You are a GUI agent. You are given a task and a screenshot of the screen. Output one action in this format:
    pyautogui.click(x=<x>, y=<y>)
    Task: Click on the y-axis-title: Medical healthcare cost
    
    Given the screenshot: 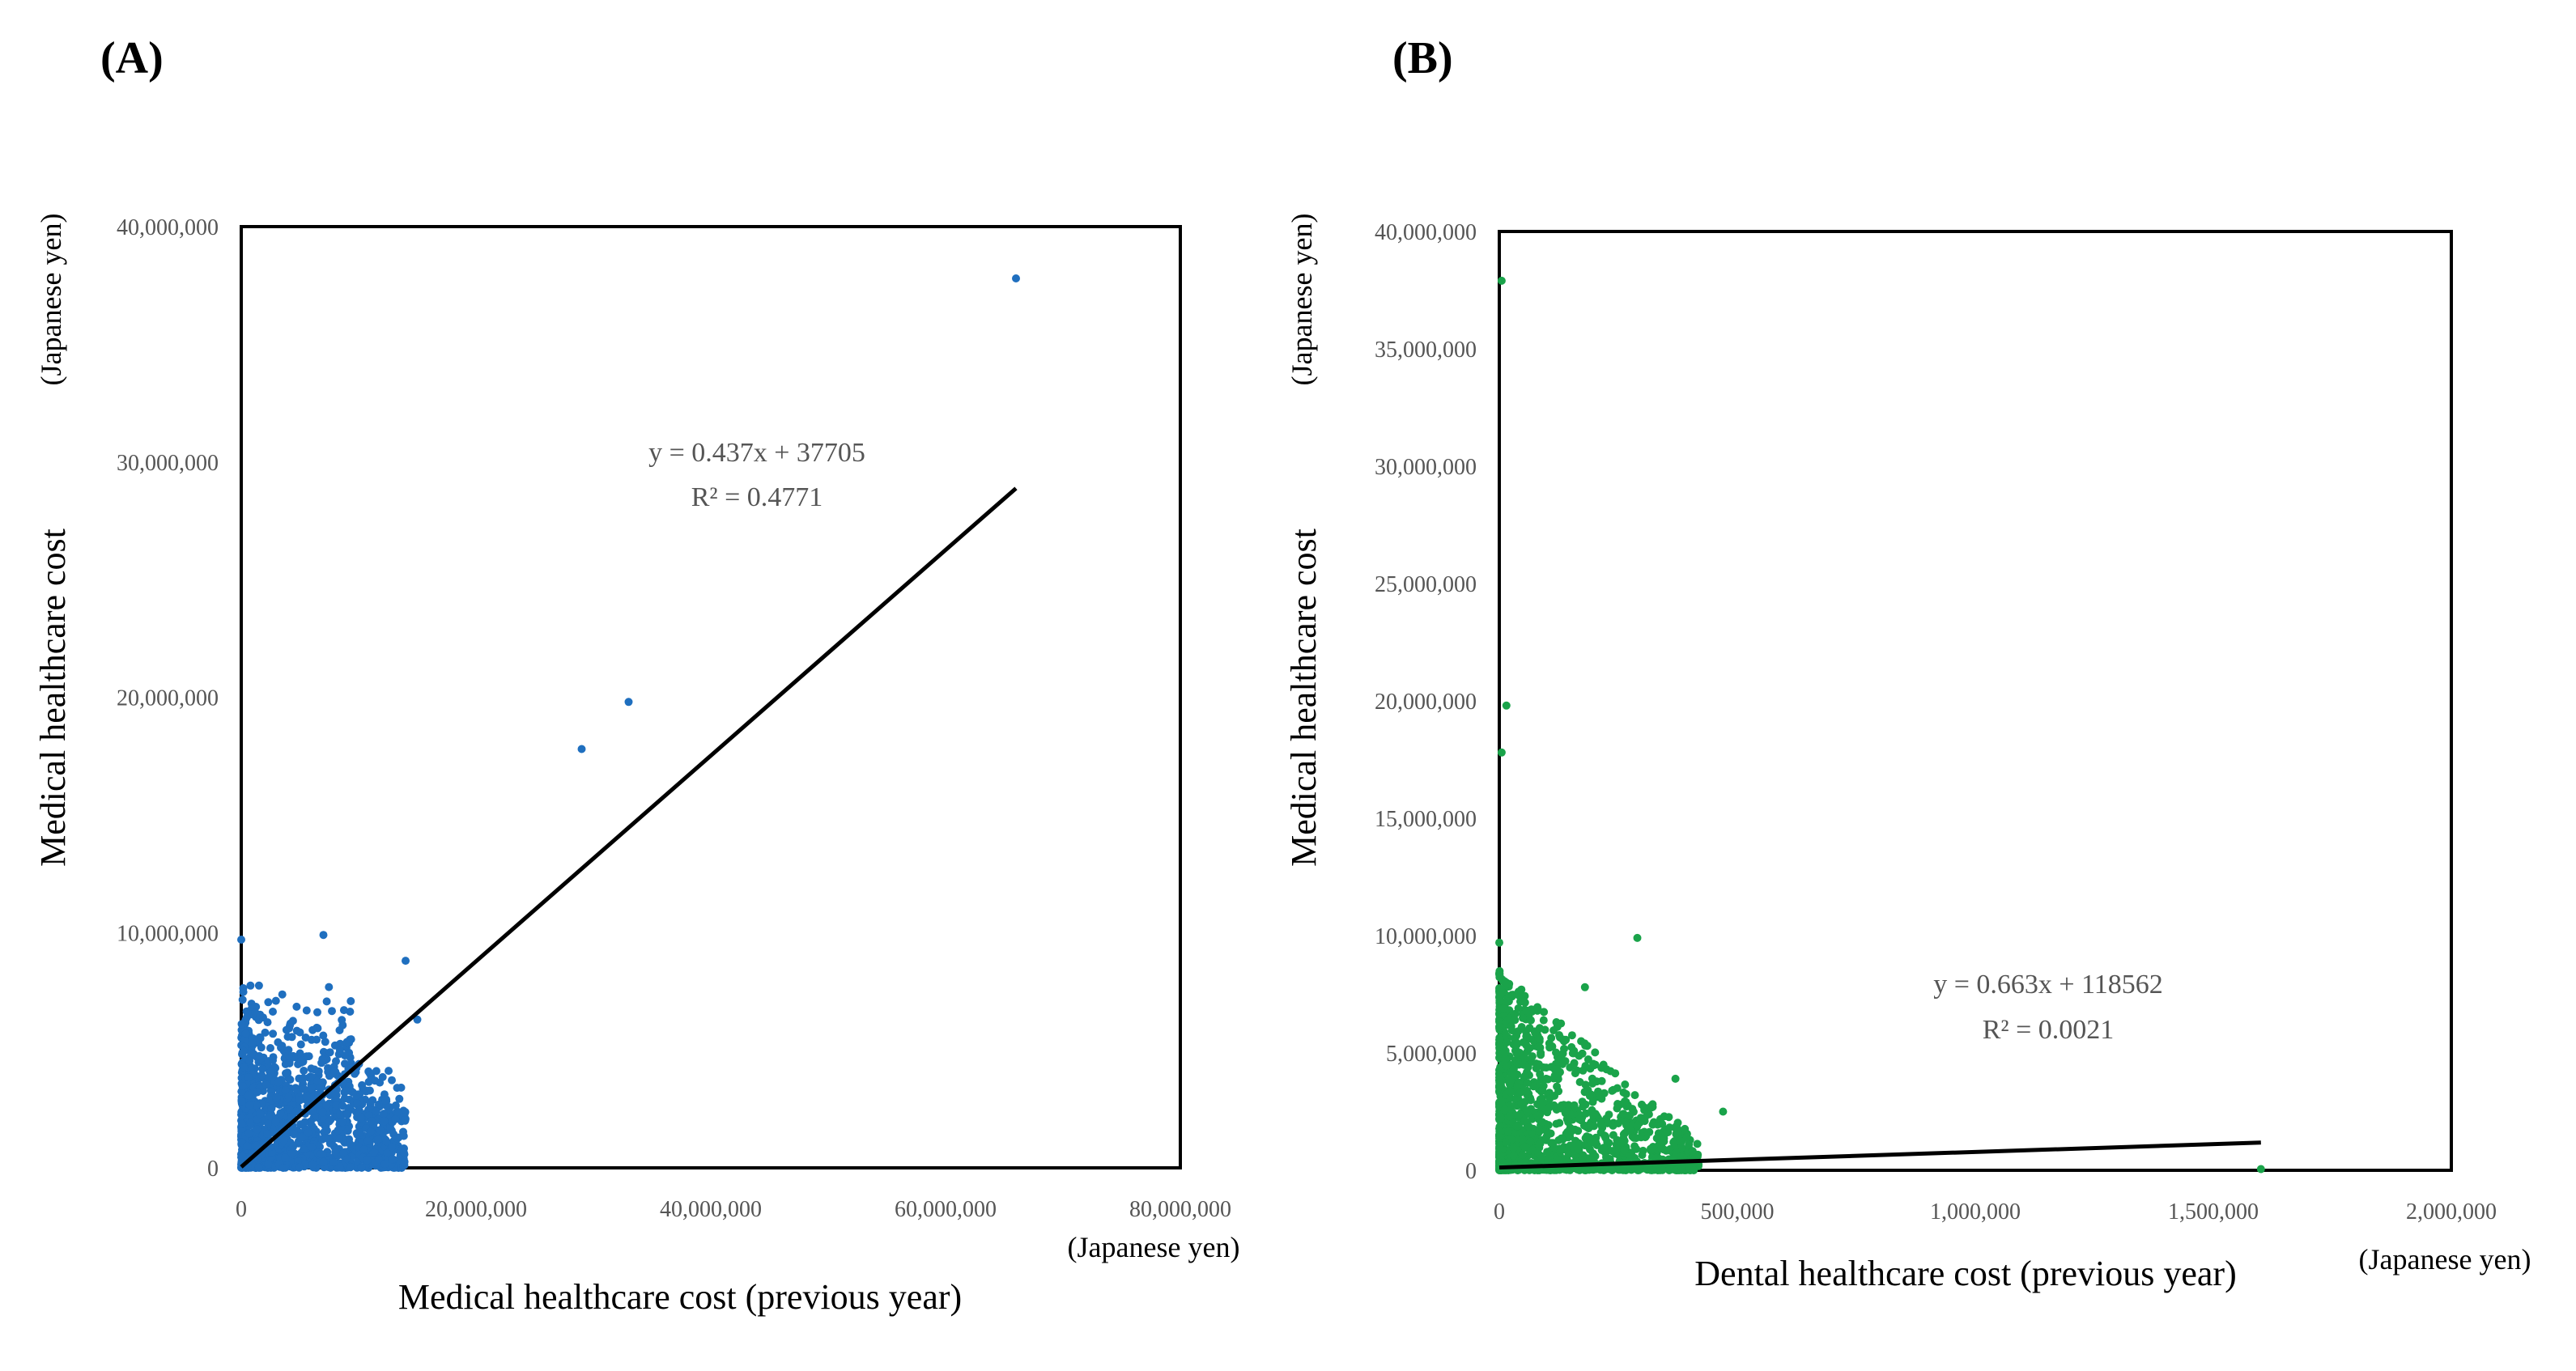 What is the action you would take?
    pyautogui.click(x=53, y=697)
    